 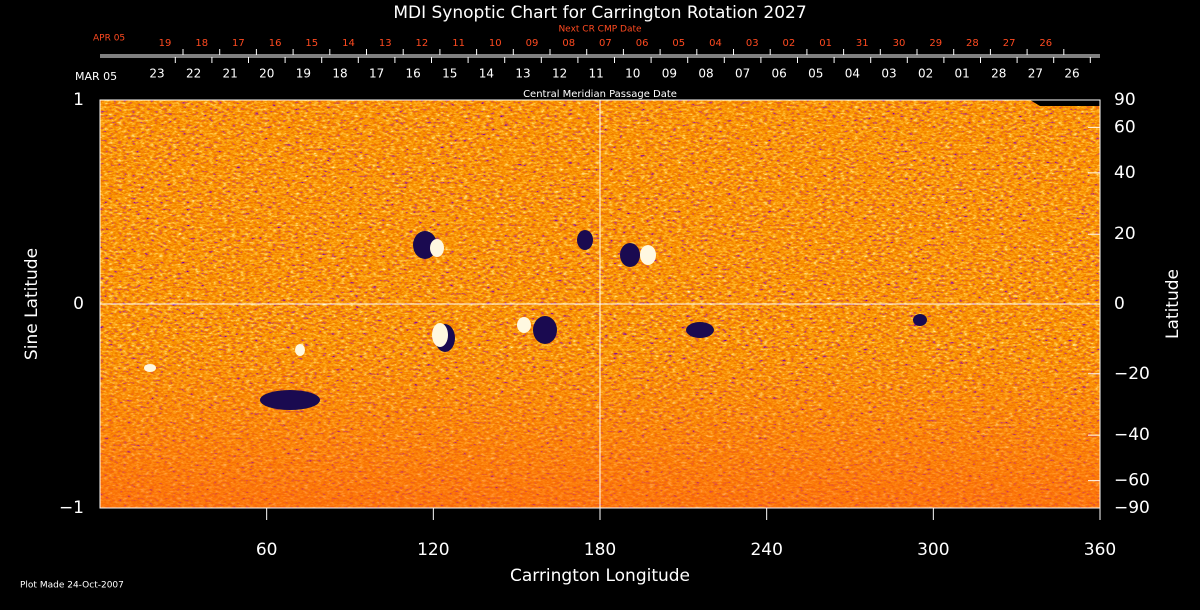 What do you see at coordinates (766, 550) in the screenshot?
I see `x-tick-label: 240` at bounding box center [766, 550].